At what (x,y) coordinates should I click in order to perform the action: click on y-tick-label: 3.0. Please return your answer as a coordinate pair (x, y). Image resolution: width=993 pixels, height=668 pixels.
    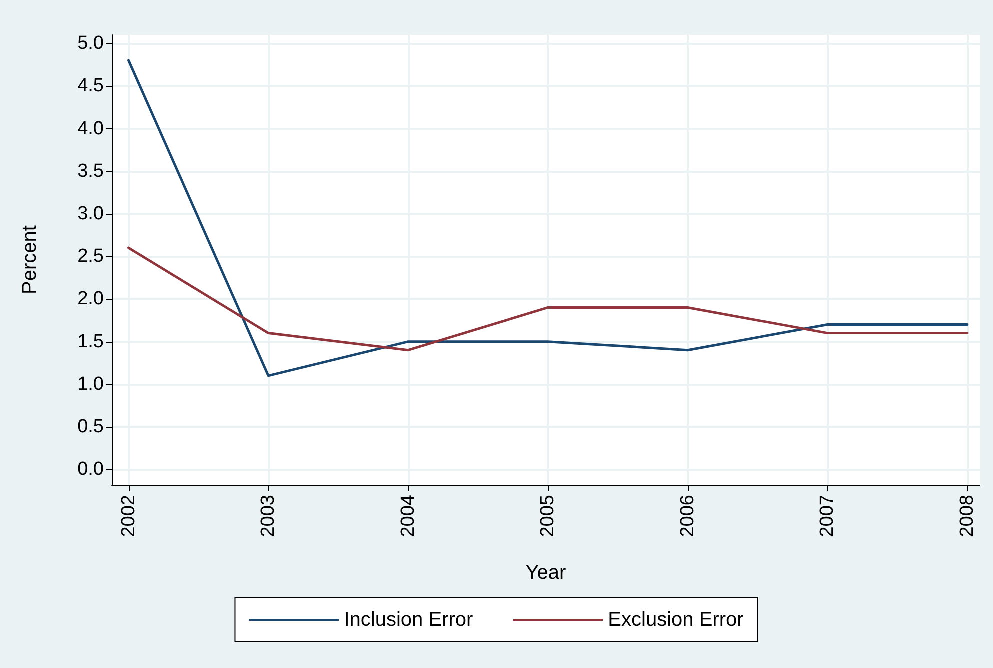
    Looking at the image, I should click on (91, 213).